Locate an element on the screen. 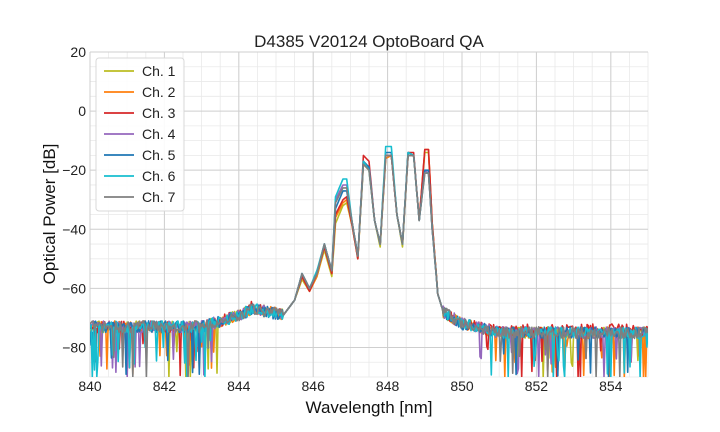 This screenshot has width=720, height=432. legend-box is located at coordinates (140, 134).